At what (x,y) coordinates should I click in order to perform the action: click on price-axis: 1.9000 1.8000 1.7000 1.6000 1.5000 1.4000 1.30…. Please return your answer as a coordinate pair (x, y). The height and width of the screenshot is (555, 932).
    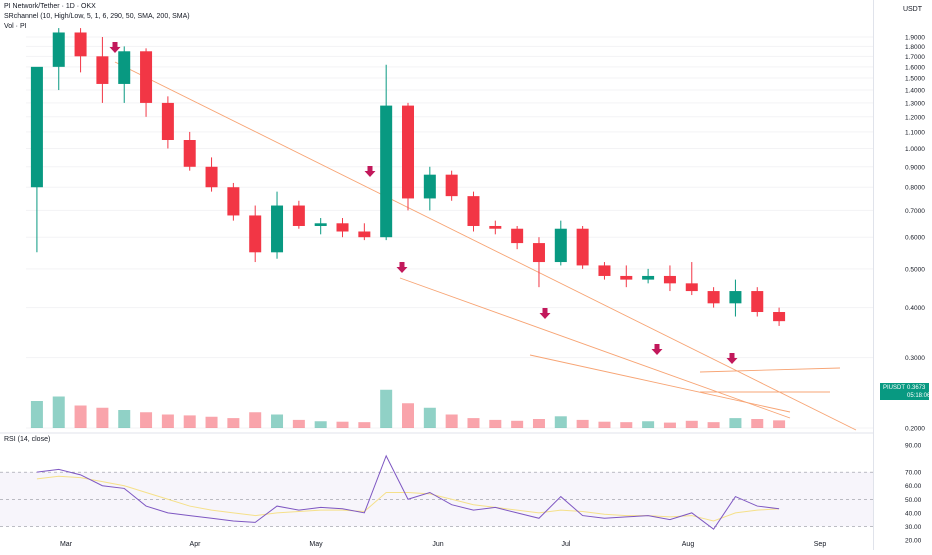
    Looking at the image, I should click on (915, 234).